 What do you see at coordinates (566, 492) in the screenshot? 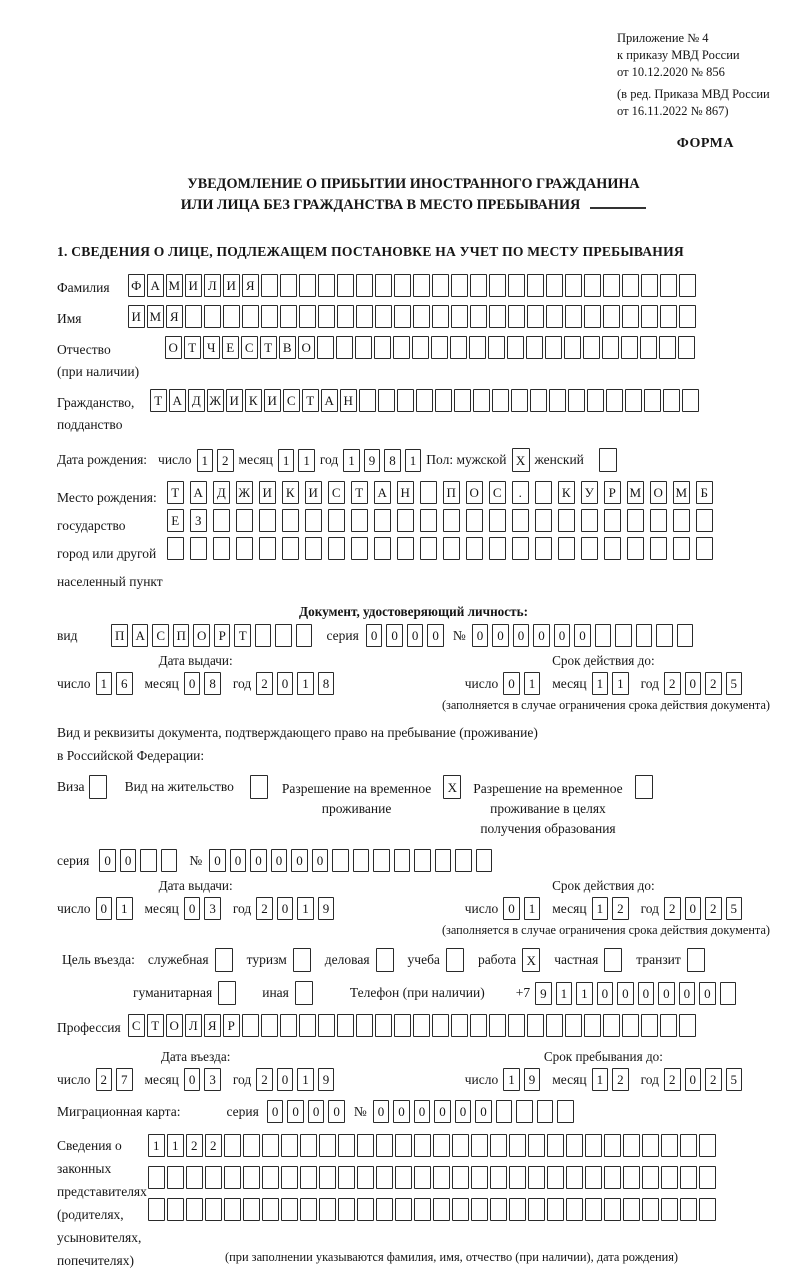
I see `char-box: К` at bounding box center [566, 492].